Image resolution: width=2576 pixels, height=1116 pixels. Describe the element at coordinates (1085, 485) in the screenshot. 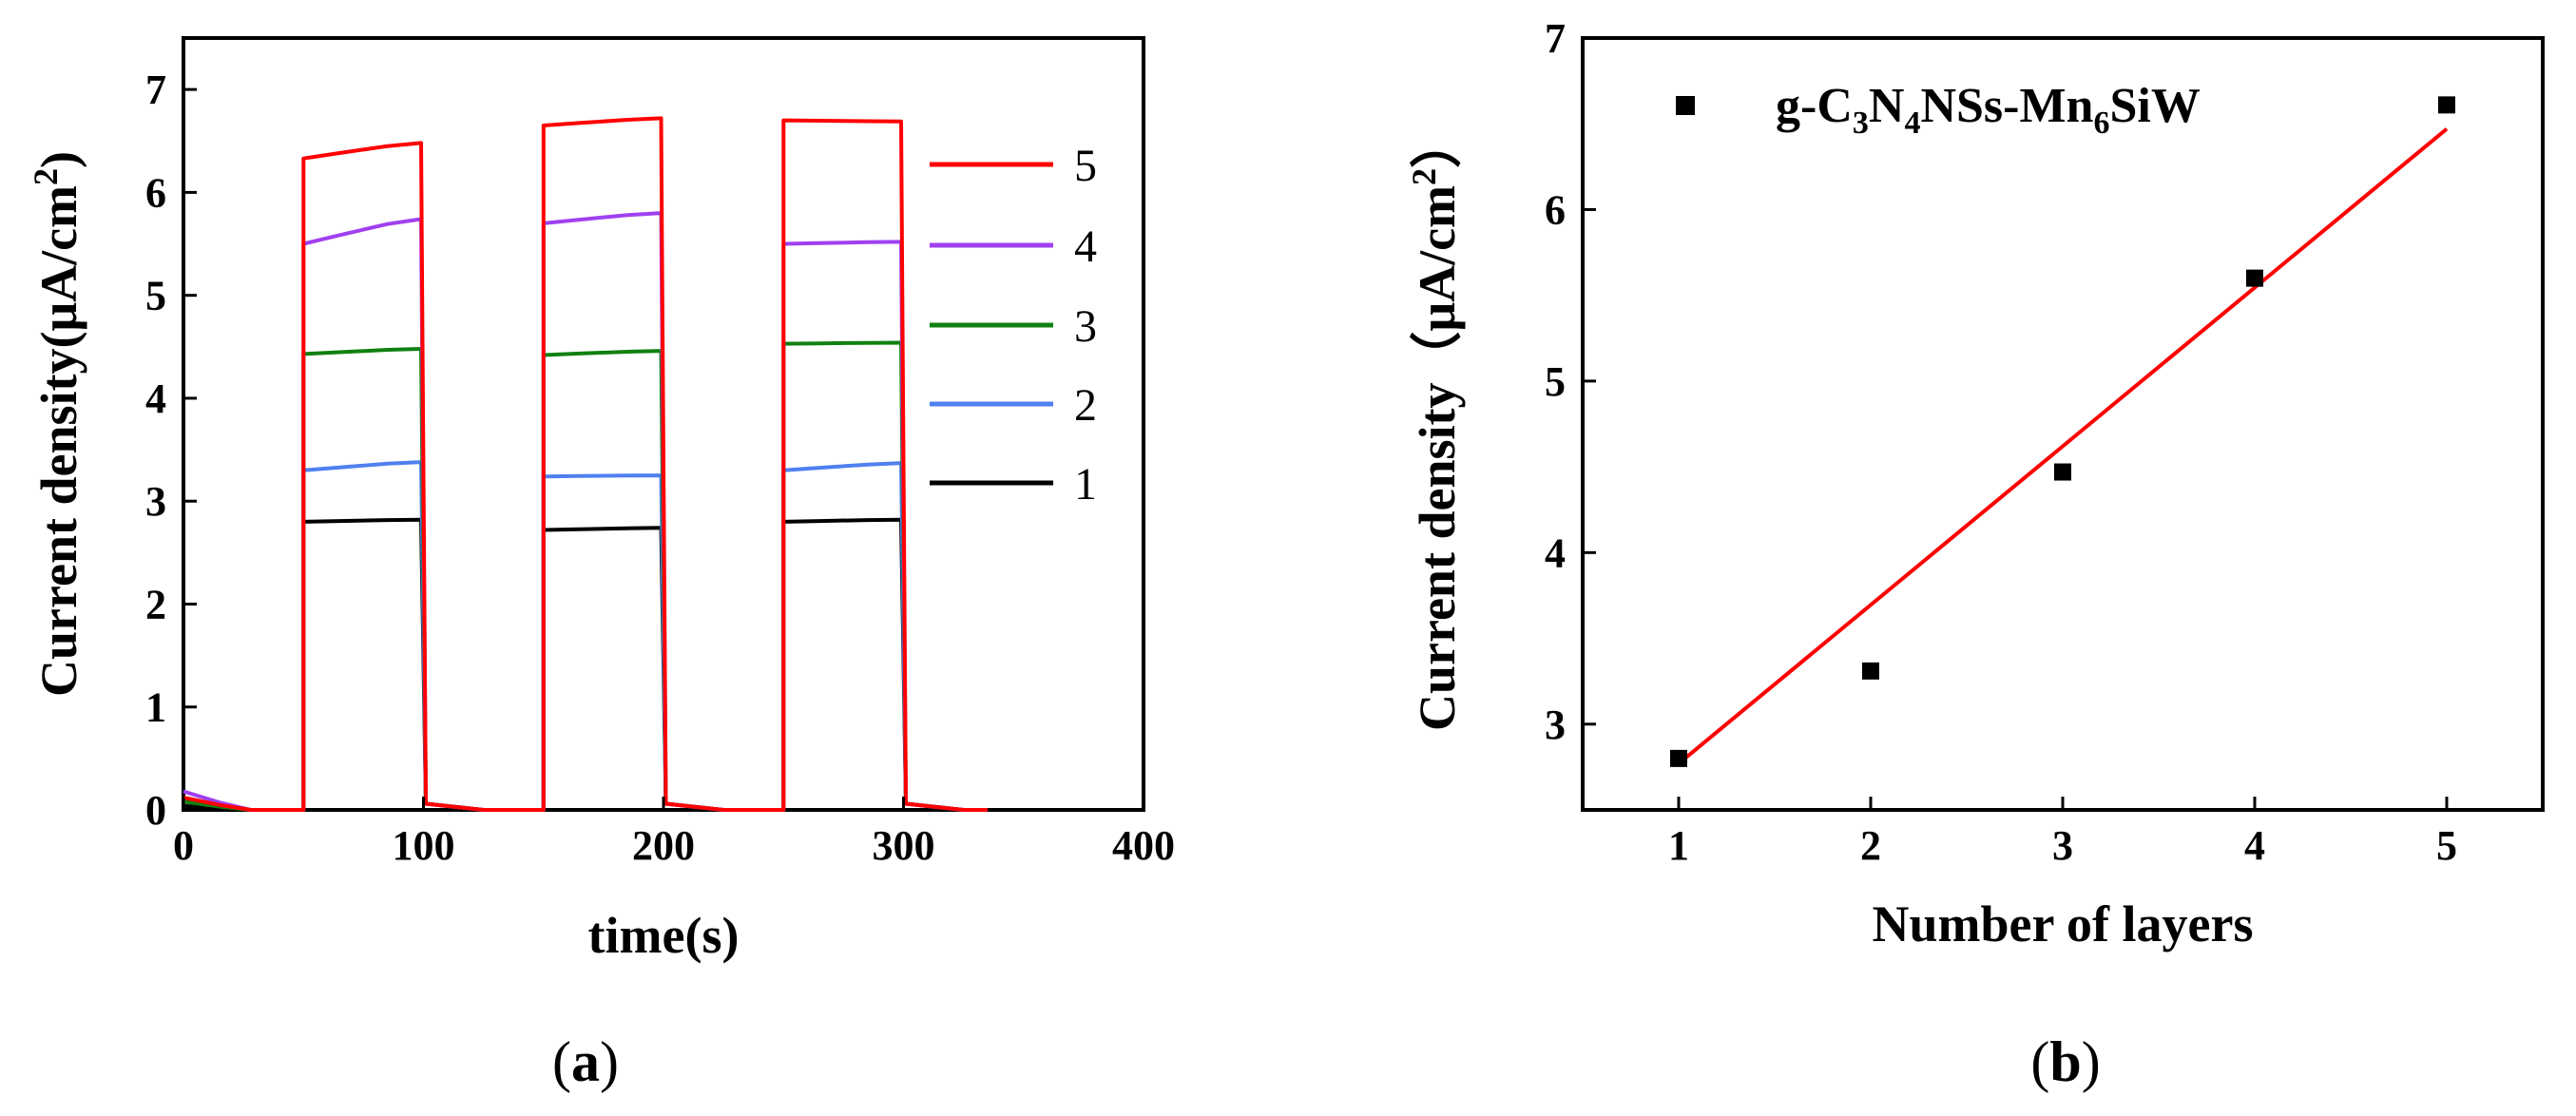

I see `legend-label-1: 1` at that location.